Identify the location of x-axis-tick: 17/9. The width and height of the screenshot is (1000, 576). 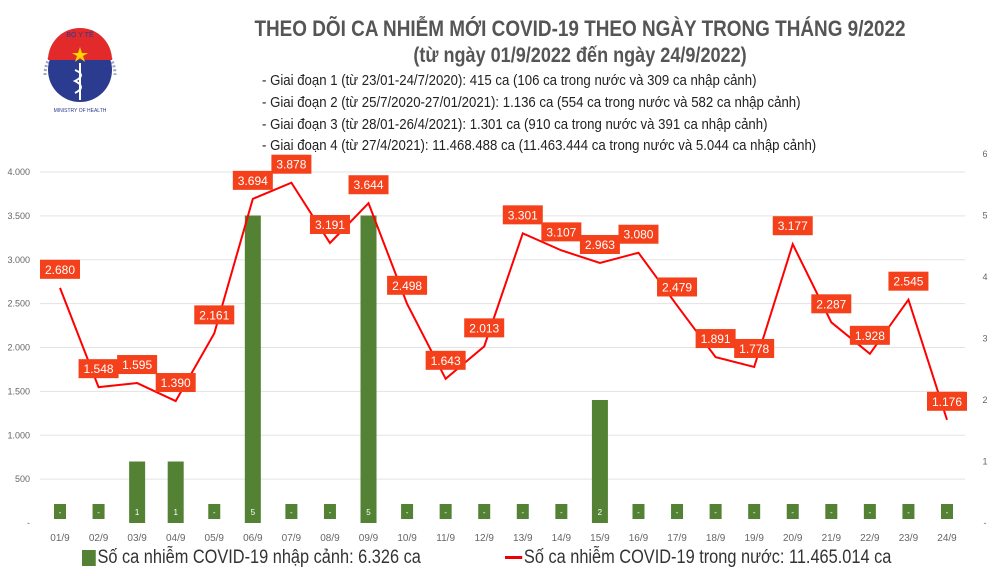
(677, 538).